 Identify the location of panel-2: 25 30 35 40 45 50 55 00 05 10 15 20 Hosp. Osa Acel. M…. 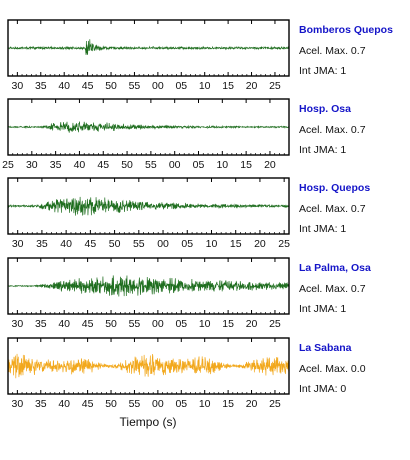
(184, 134).